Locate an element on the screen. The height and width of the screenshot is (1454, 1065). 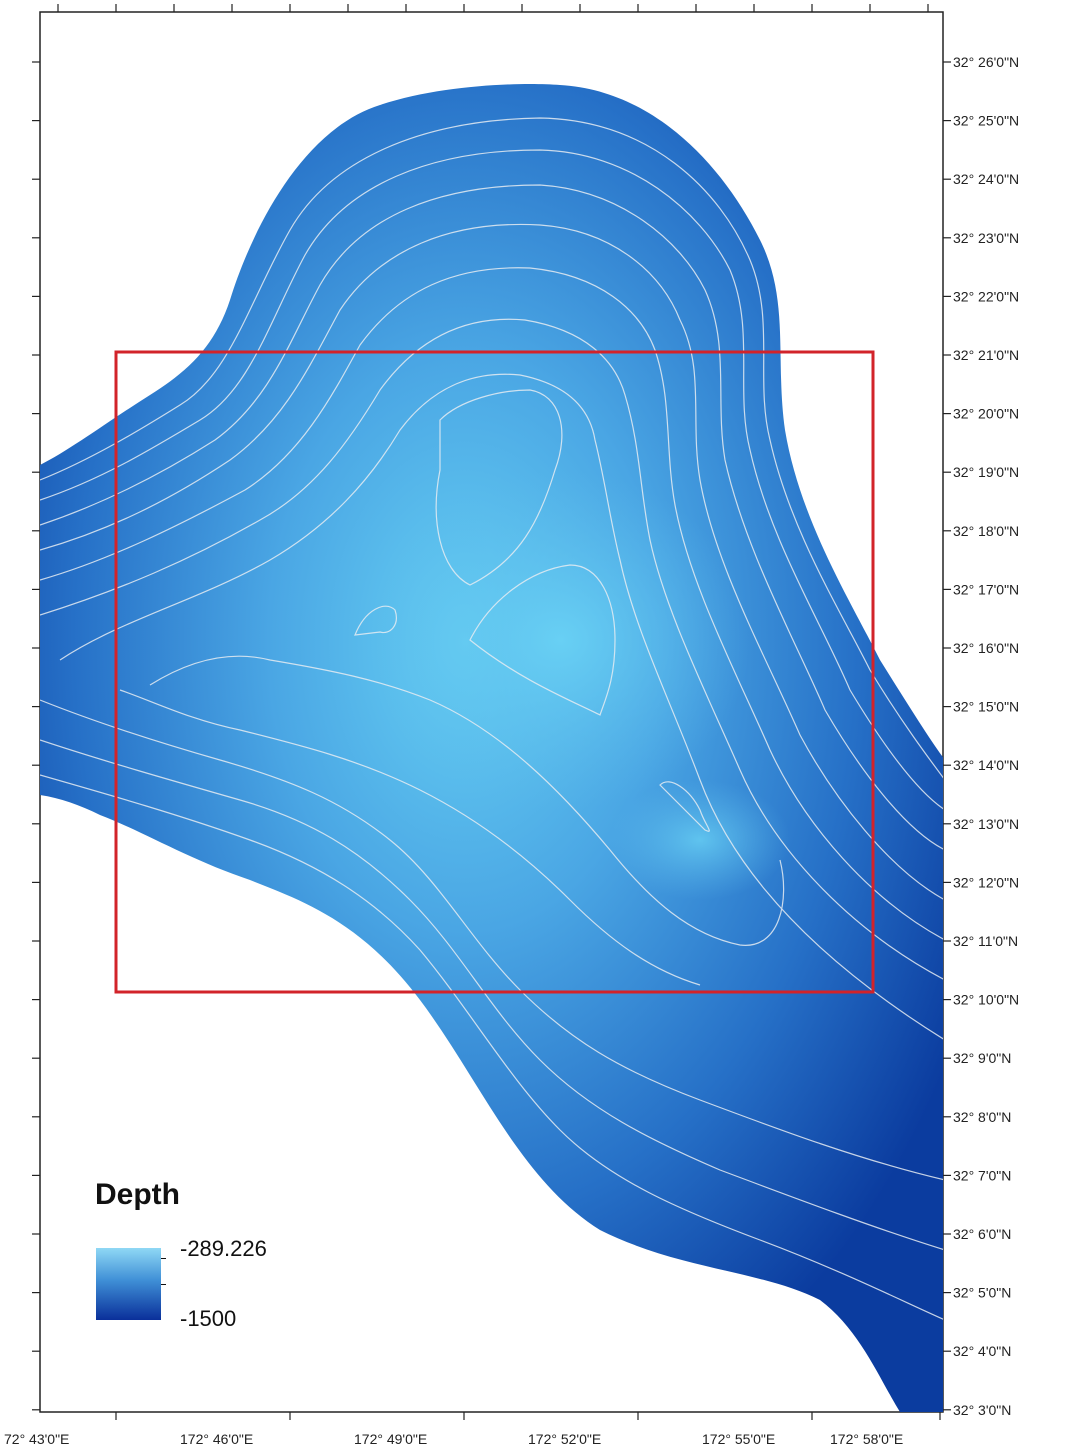
lat-label: 32° 4'0"N is located at coordinates (982, 1351).